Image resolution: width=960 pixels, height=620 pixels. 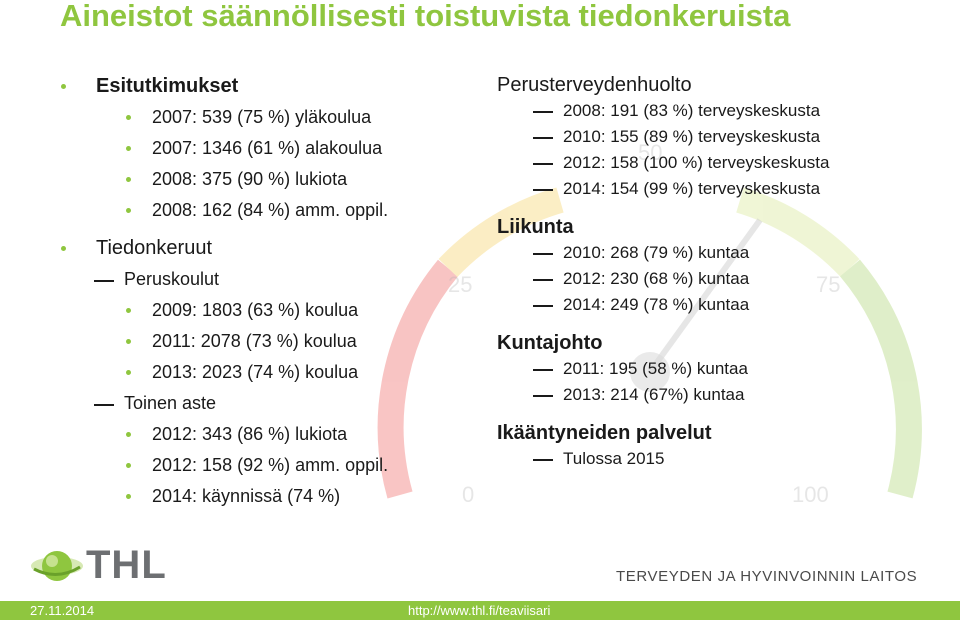 What do you see at coordinates (268, 279) in the screenshot?
I see `subheading-peruskoulut: Peruskoulut` at bounding box center [268, 279].